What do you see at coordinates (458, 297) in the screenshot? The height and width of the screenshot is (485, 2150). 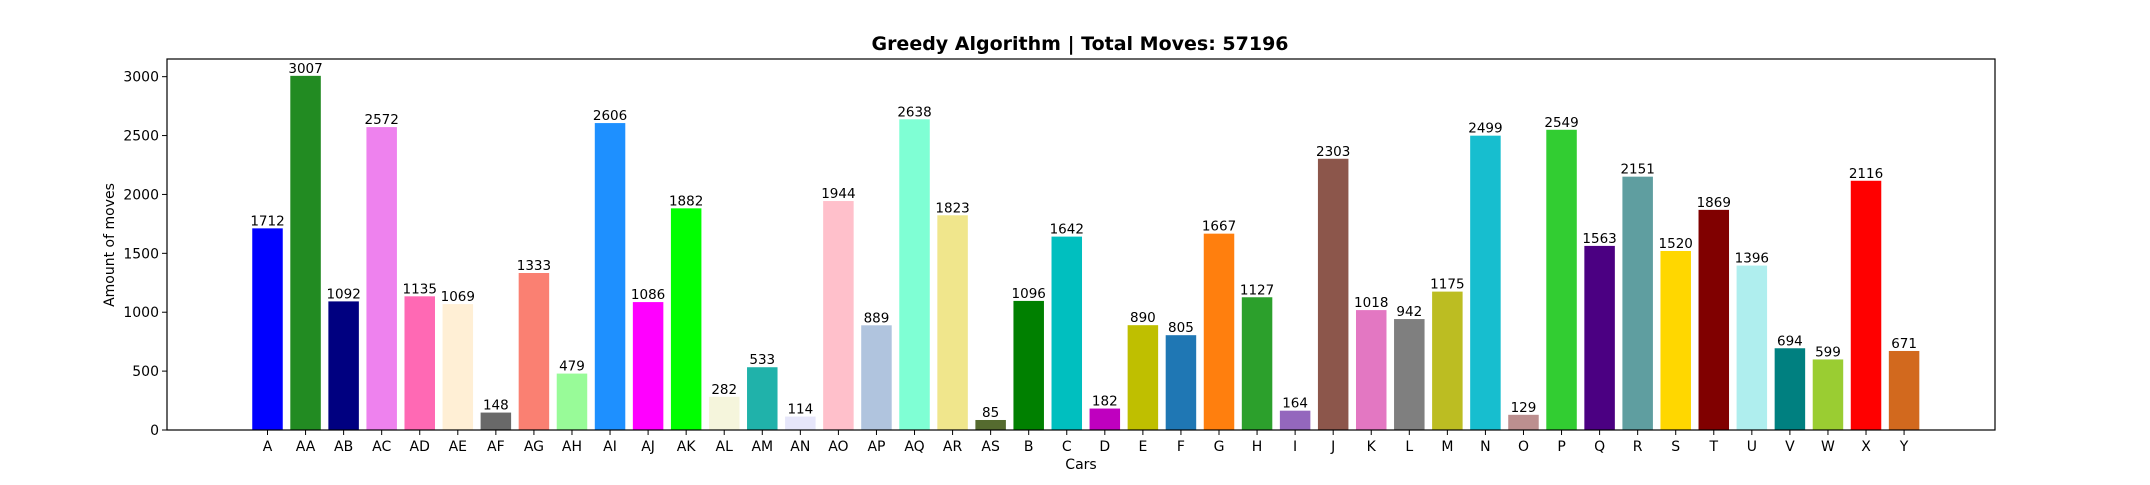 I see `data-label-ae: 1069` at bounding box center [458, 297].